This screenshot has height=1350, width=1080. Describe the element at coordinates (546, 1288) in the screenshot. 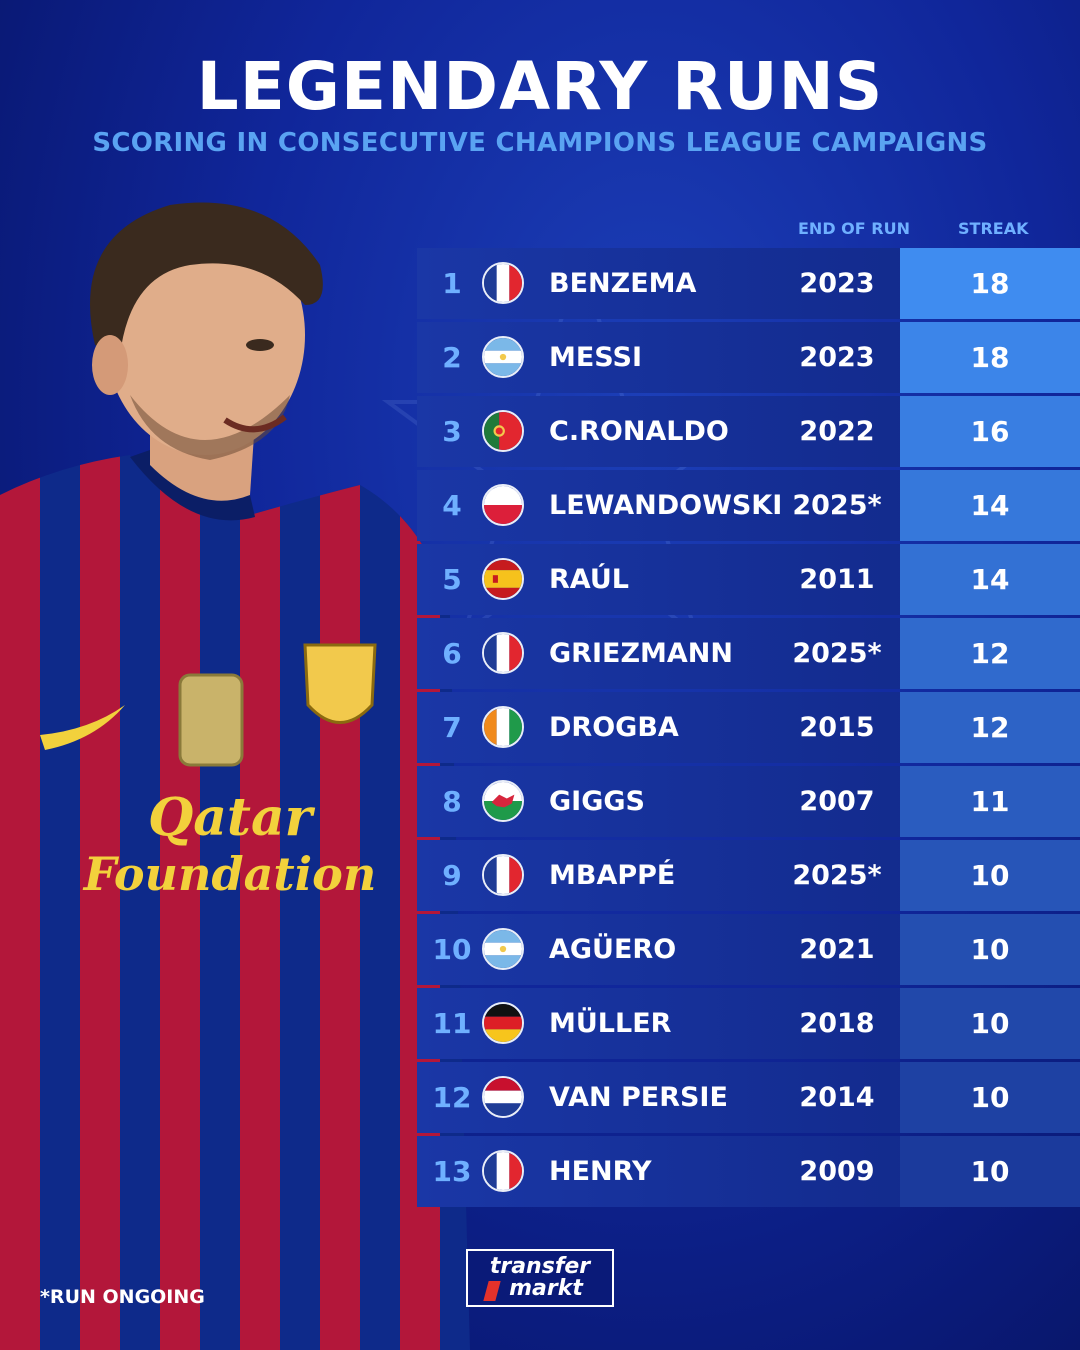

I see `logo-text-markt: markt` at that location.